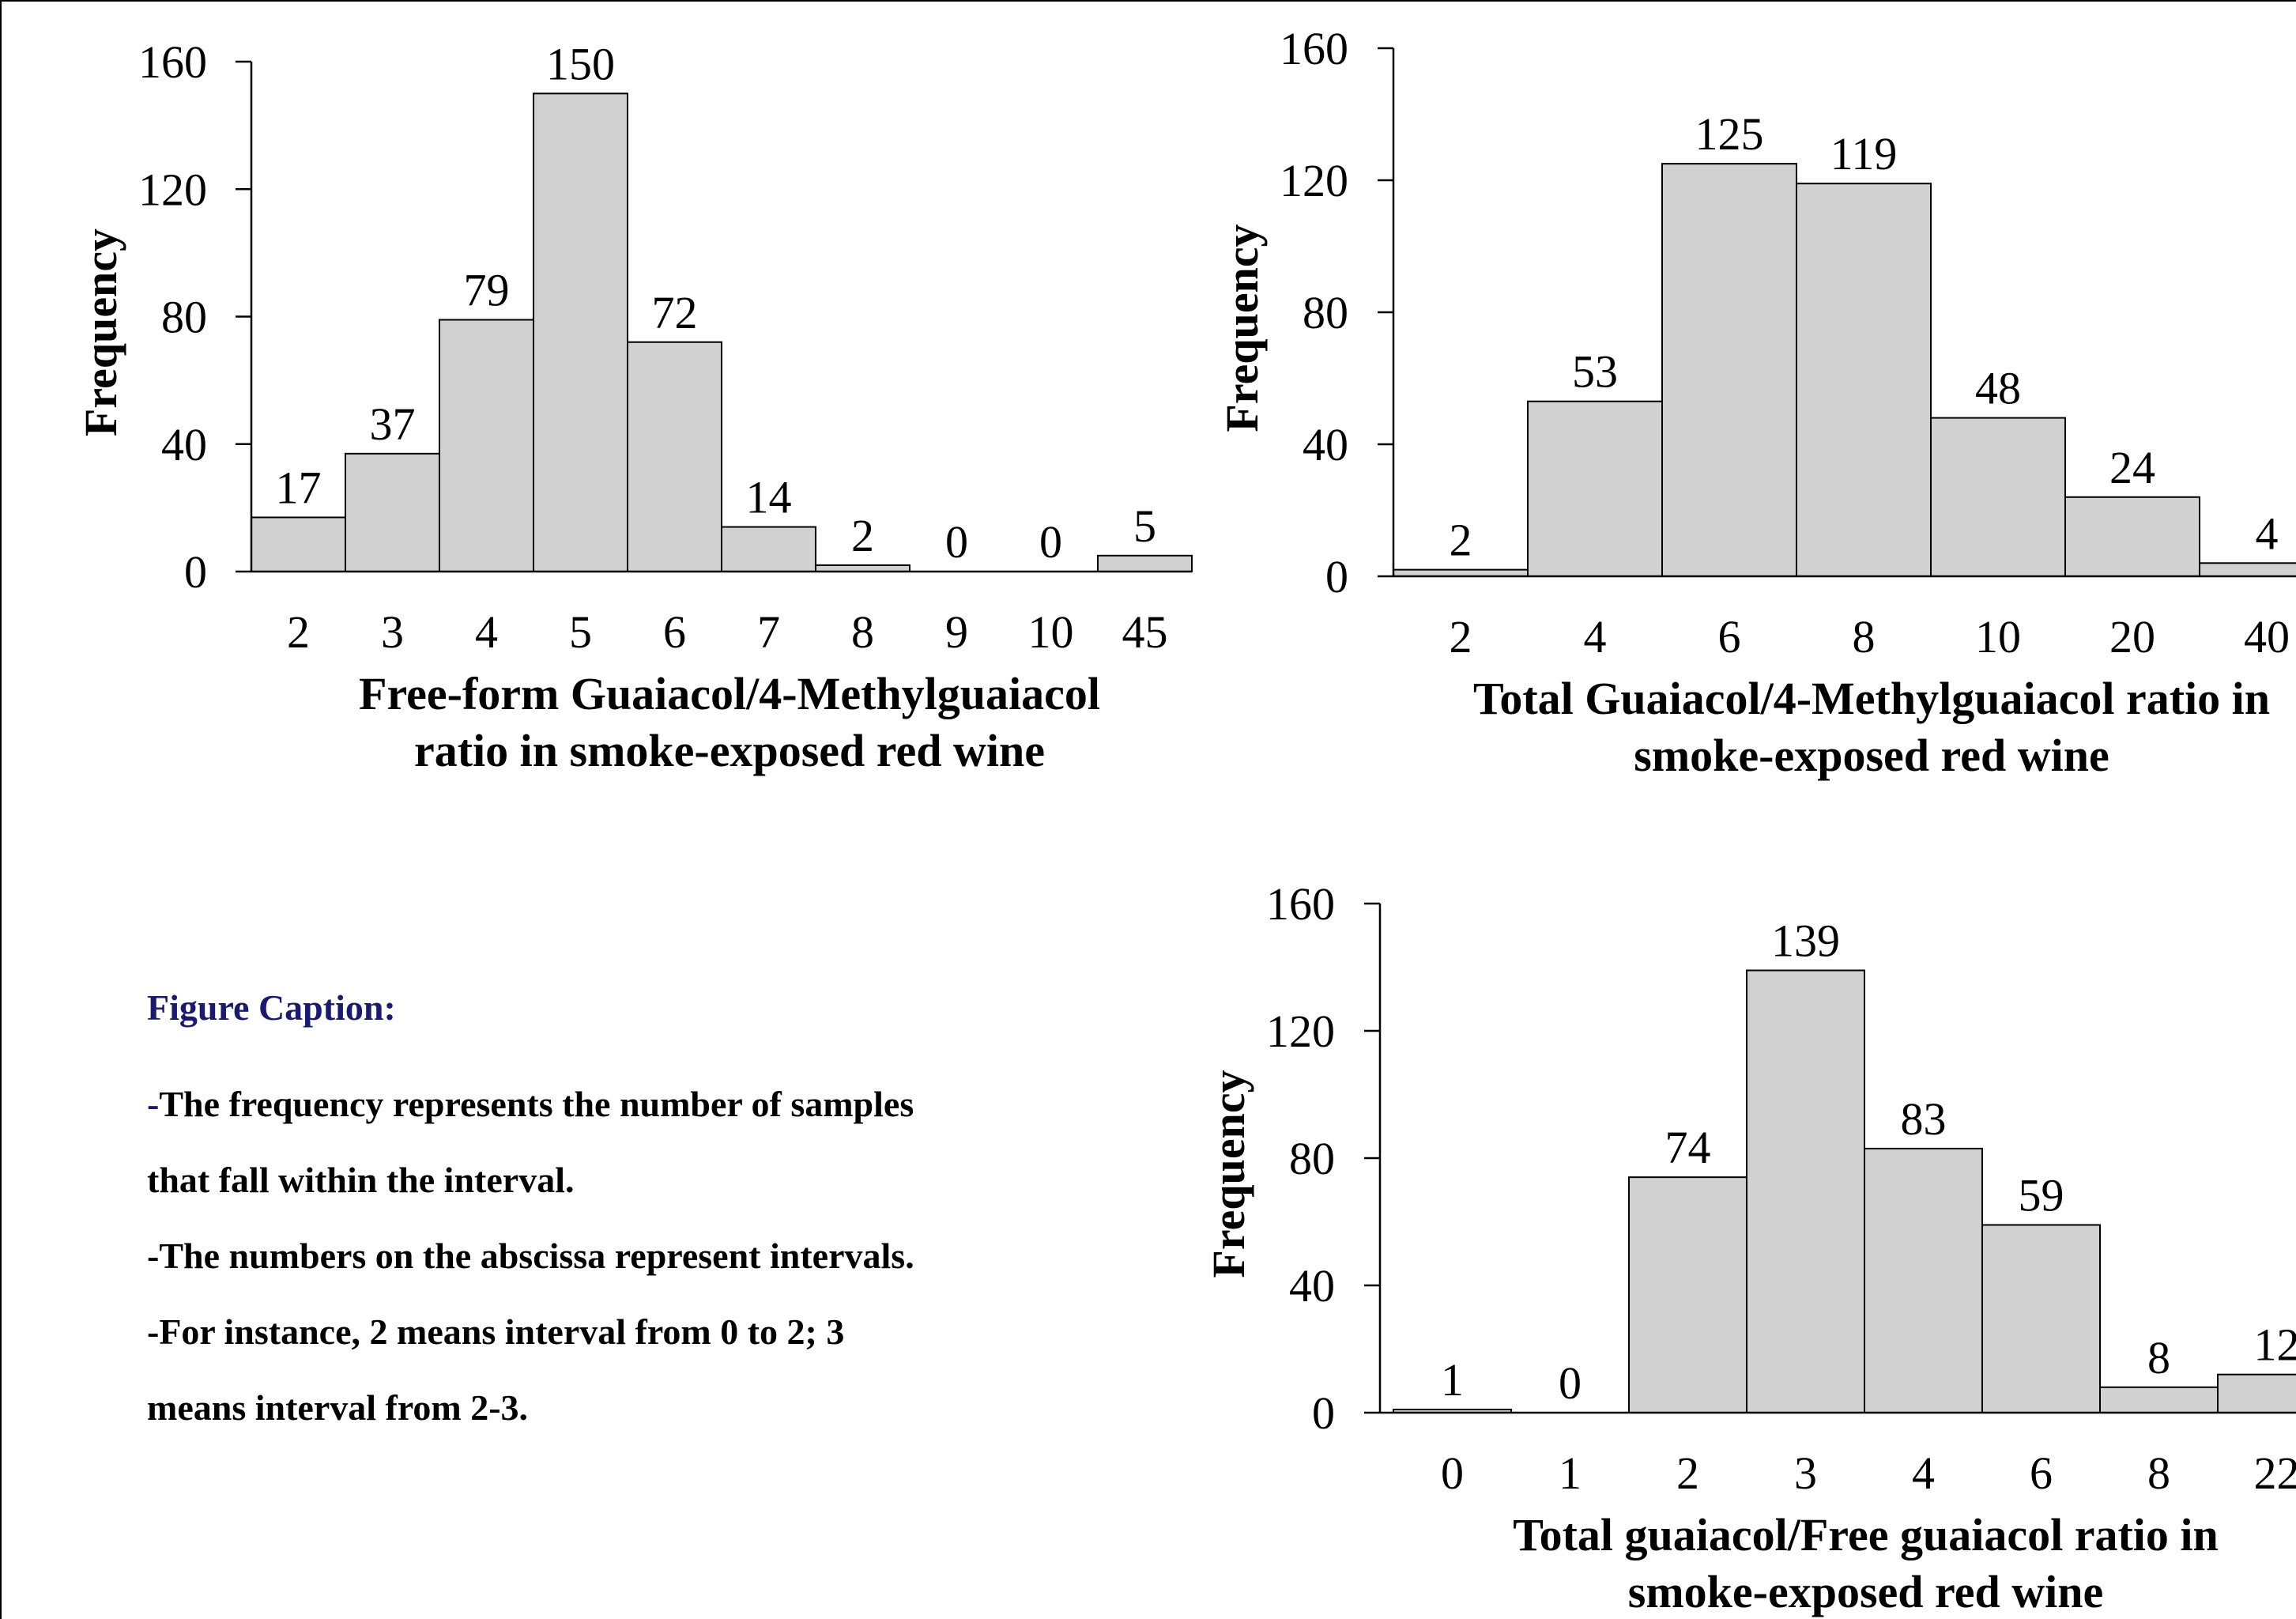  I want to click on bar-data-label: 12, so click(2275, 1345).